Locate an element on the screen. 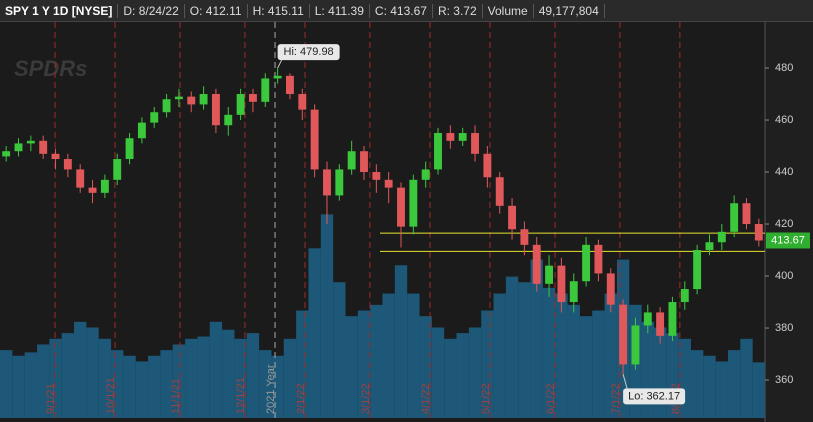 This screenshot has width=813, height=422. y-tick-label: 420 is located at coordinates (784, 224).